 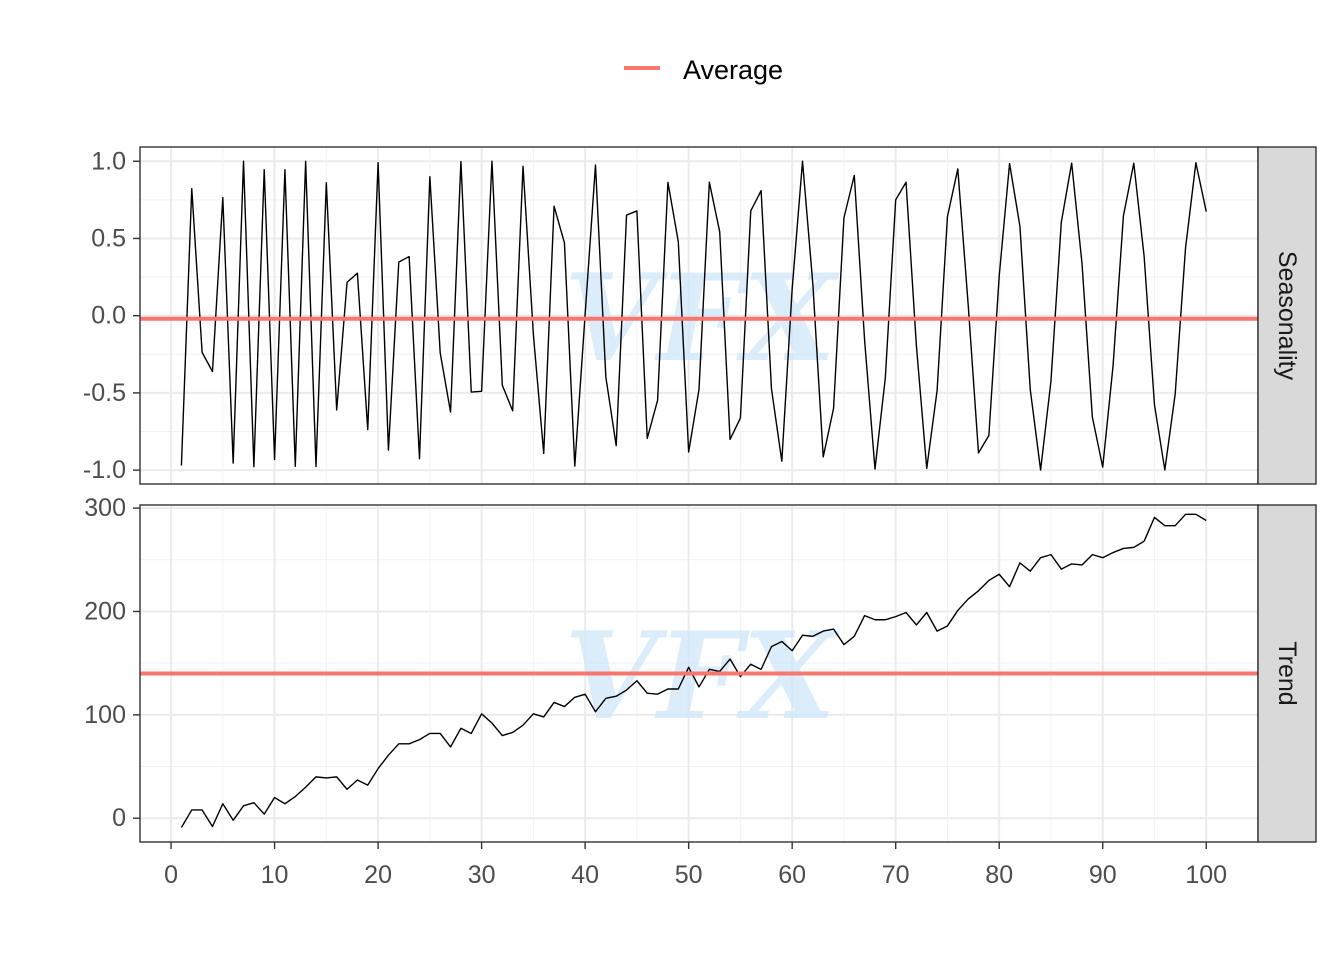 I want to click on y-axis-trend: 300 200 100 0, so click(x=112, y=663).